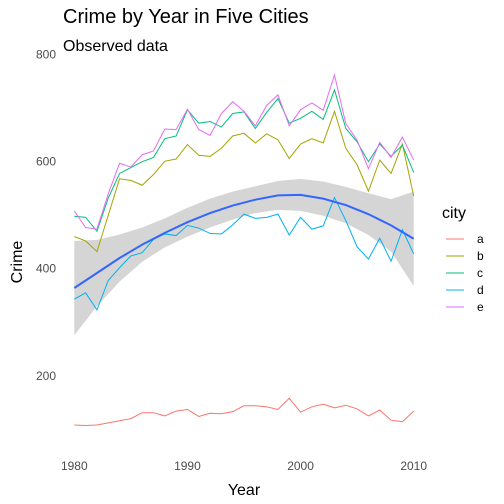 The image size is (504, 504). Describe the element at coordinates (244, 466) in the screenshot. I see `x-axis-ticks: 1980 1990 2000 2010` at that location.